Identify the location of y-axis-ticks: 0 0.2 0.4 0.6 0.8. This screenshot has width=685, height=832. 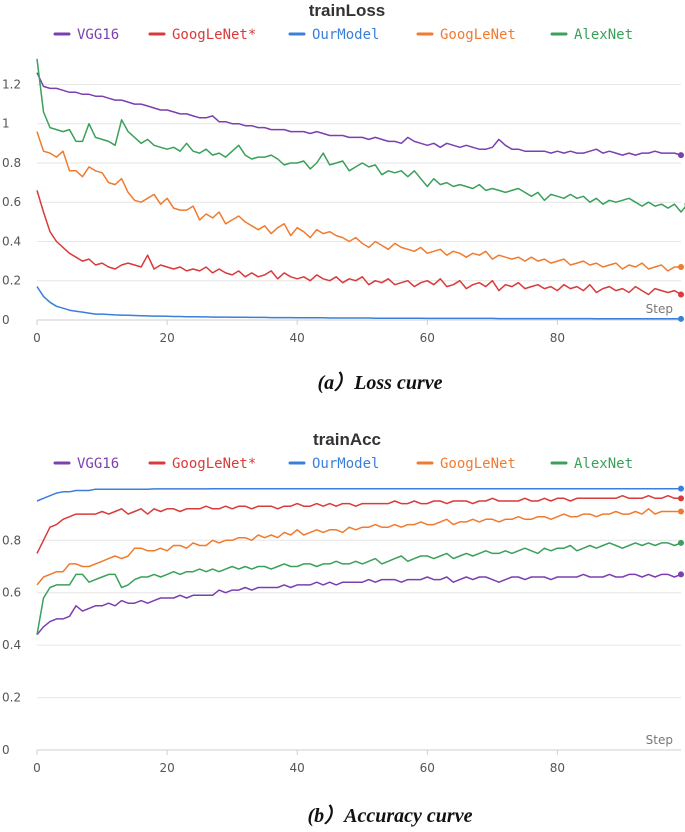
(11, 645).